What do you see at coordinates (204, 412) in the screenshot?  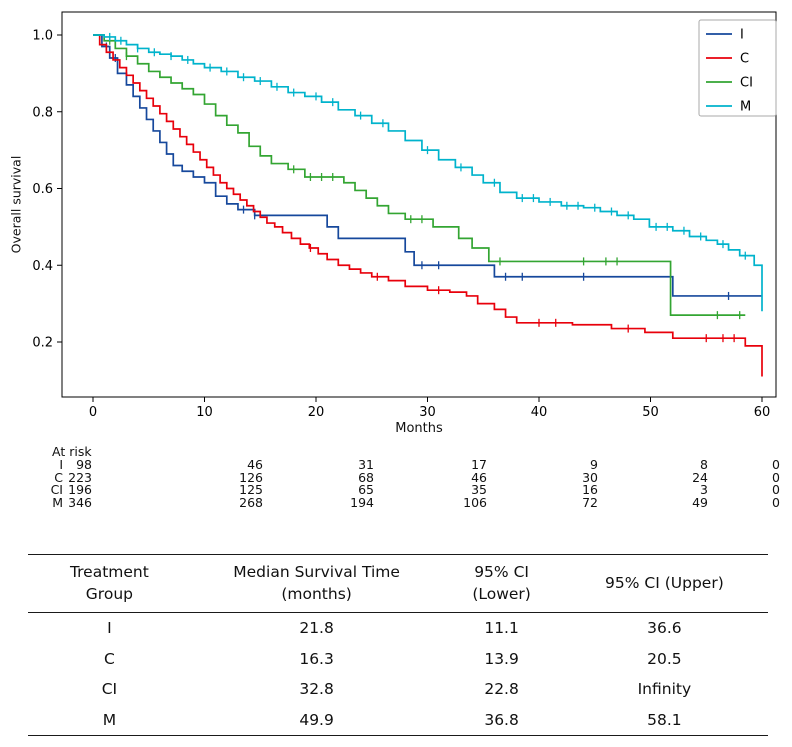 I see `x-tick-label: 10` at bounding box center [204, 412].